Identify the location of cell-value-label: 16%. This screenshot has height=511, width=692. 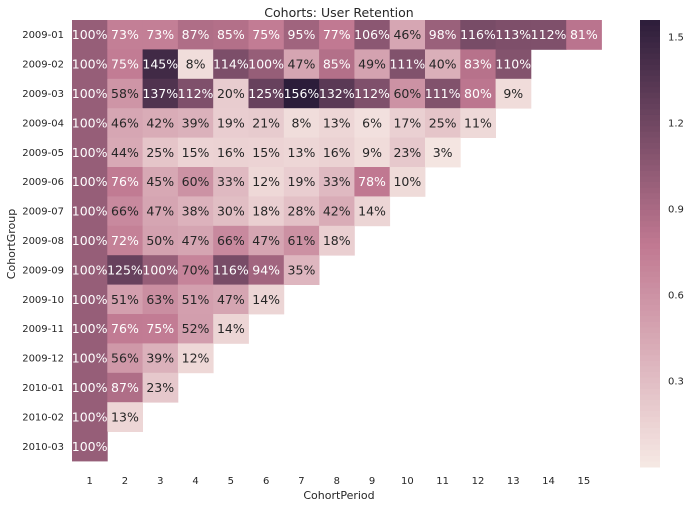
(337, 152).